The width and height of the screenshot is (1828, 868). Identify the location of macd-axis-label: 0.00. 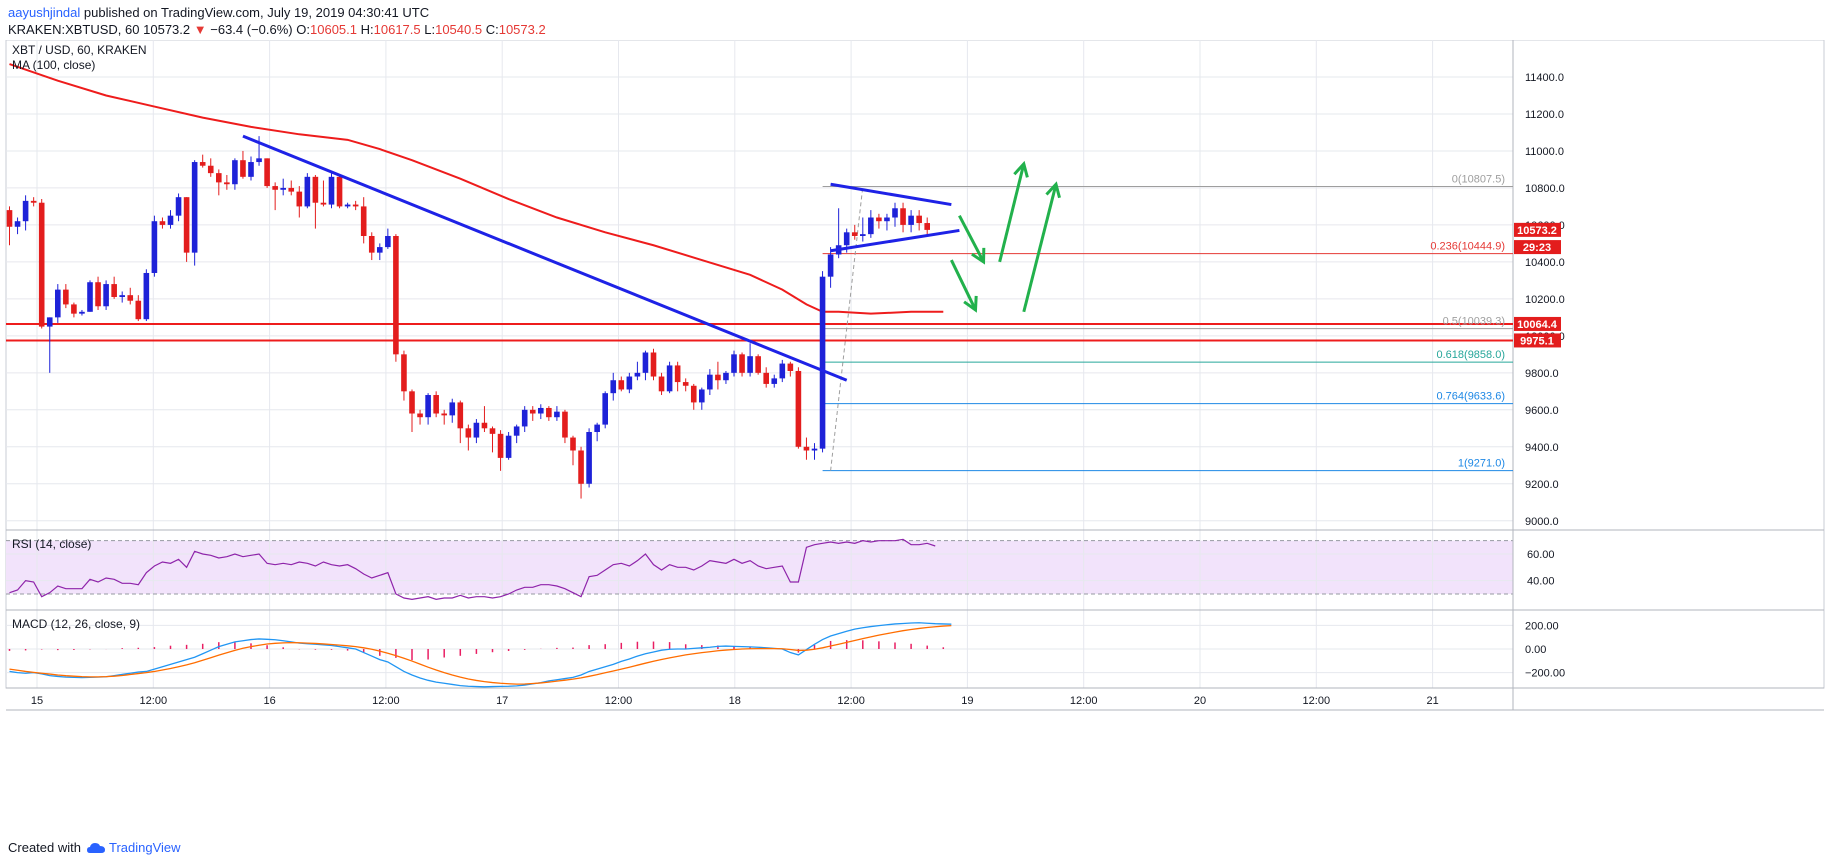
(1535, 650).